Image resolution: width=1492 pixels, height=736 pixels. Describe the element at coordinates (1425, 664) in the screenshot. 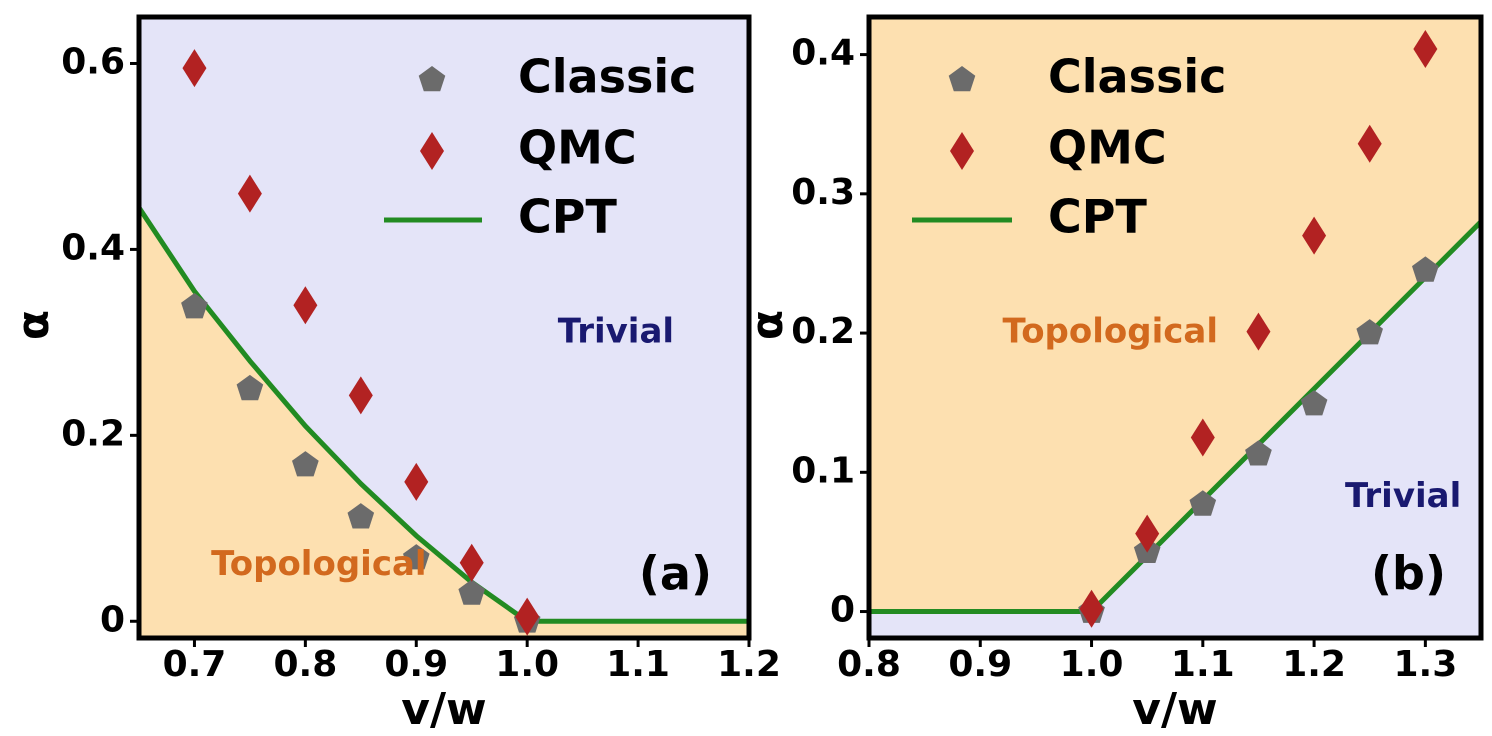

I see `x-tick-label: 1.3` at that location.